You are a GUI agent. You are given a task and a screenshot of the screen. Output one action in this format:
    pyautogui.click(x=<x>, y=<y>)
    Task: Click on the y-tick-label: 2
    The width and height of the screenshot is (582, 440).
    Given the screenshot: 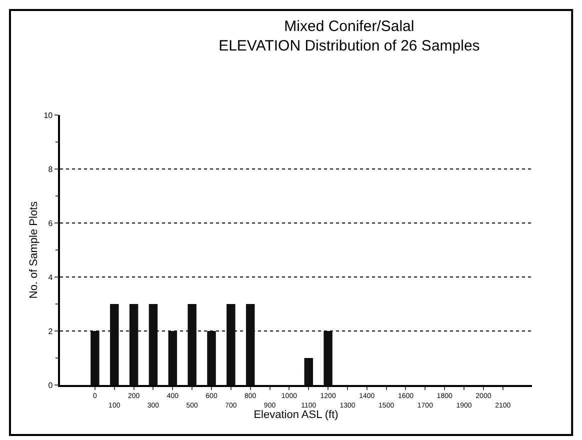 What is the action you would take?
    pyautogui.click(x=51, y=331)
    